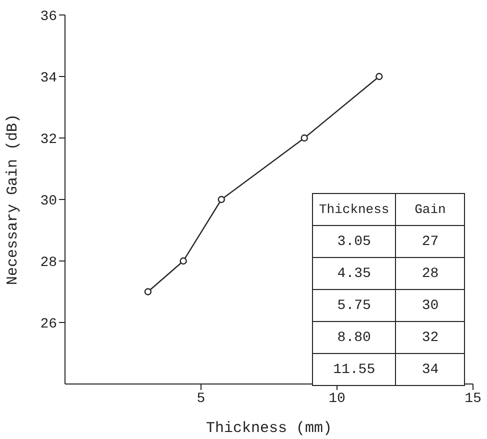 This screenshot has width=487, height=439. I want to click on x-tick-label: 10, so click(337, 398).